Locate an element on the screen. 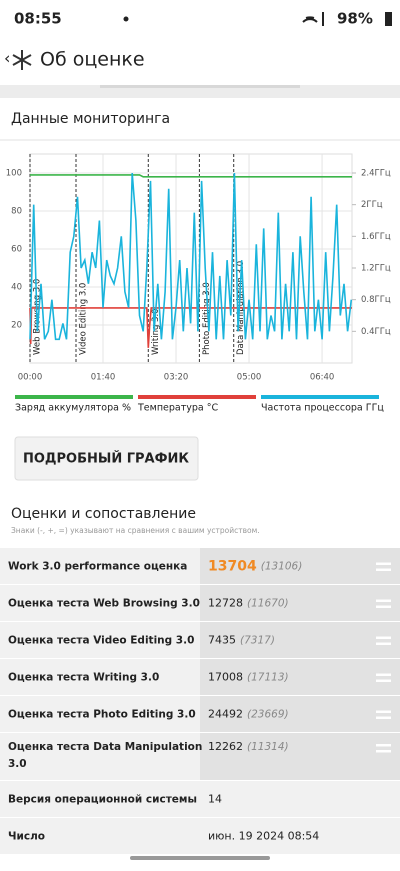  header-title: Об оценке is located at coordinates (92, 60).